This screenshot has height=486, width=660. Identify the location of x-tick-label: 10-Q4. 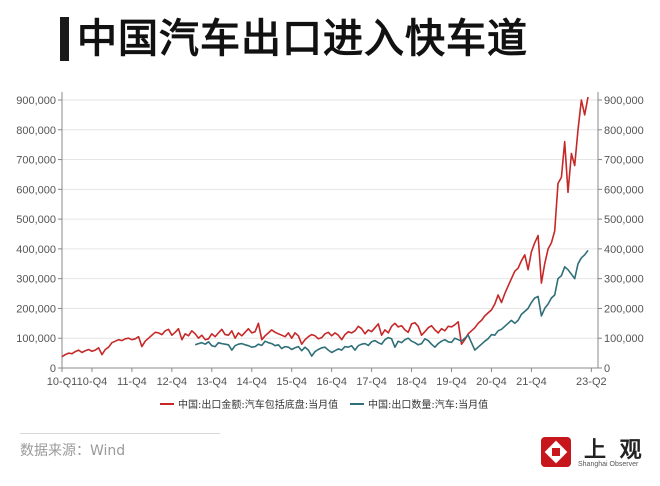
(92, 382).